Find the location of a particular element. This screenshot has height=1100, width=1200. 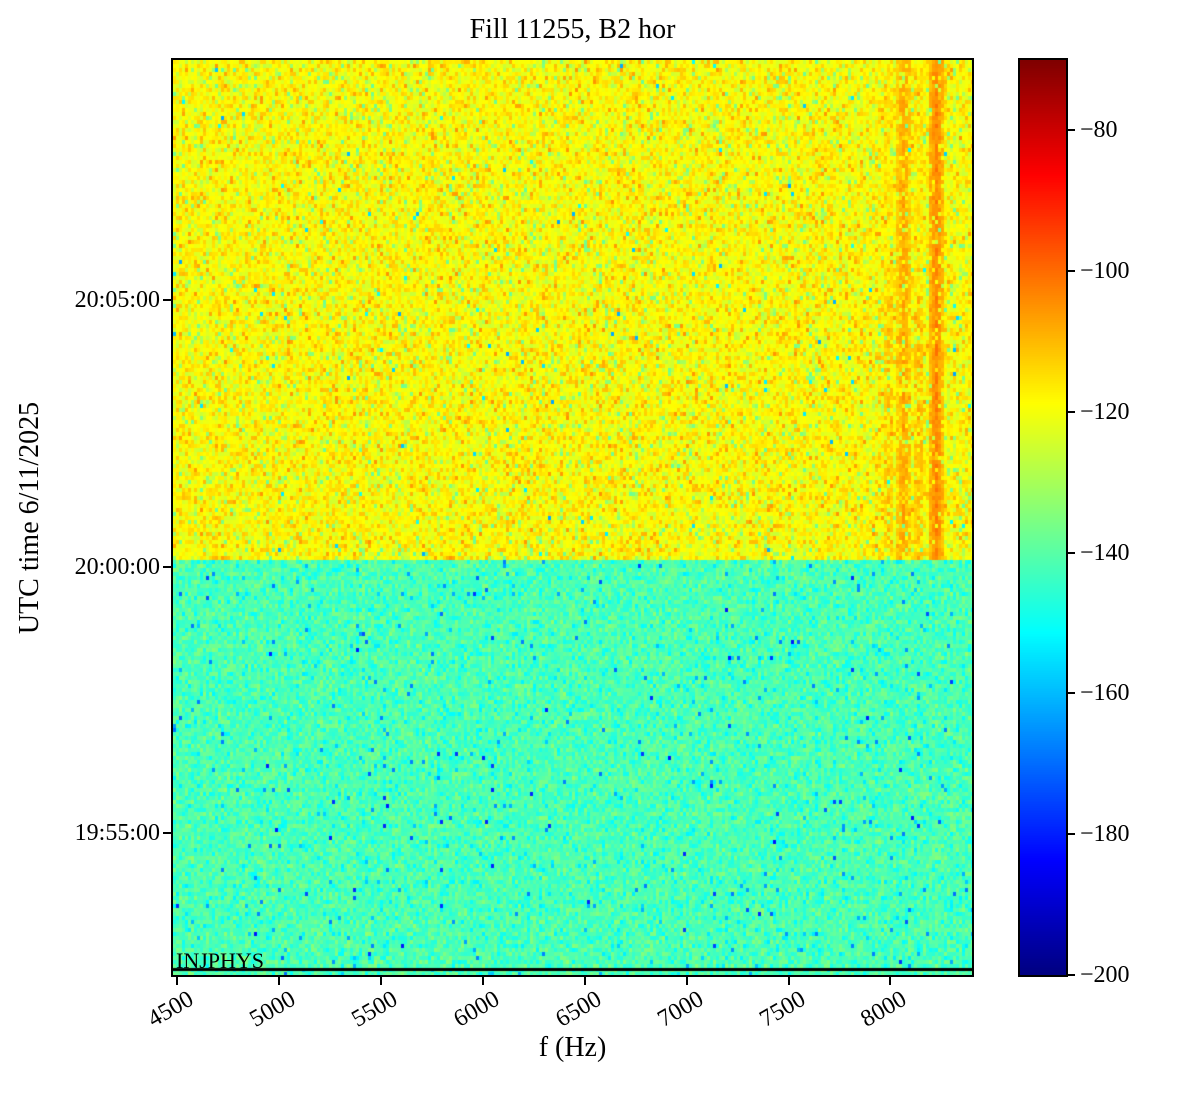

y-tick-label: 20:05:00 is located at coordinates (117, 299).